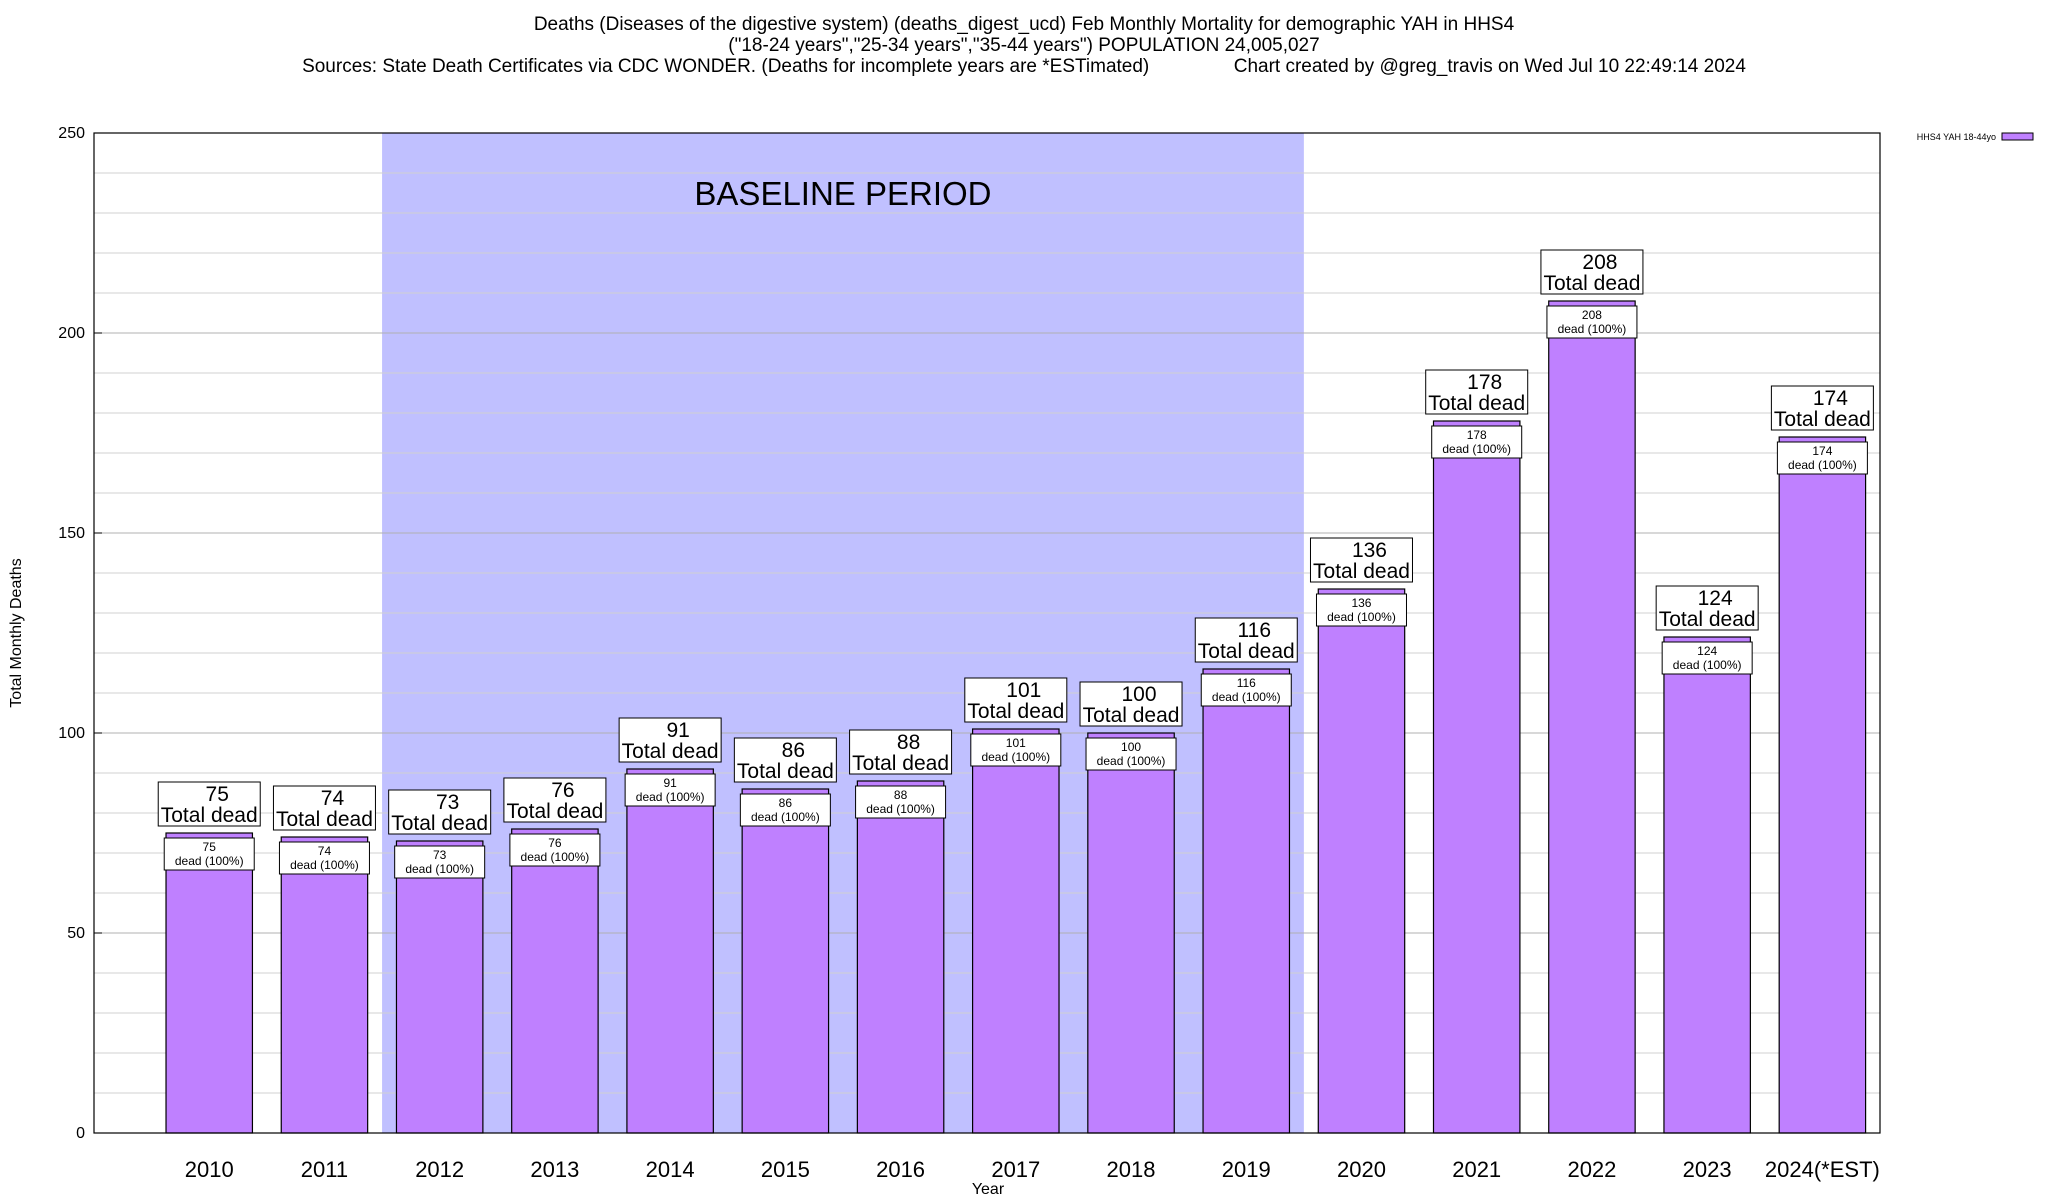  Describe the element at coordinates (1016, 743) in the screenshot. I see `bar-inner-value: 101` at that location.